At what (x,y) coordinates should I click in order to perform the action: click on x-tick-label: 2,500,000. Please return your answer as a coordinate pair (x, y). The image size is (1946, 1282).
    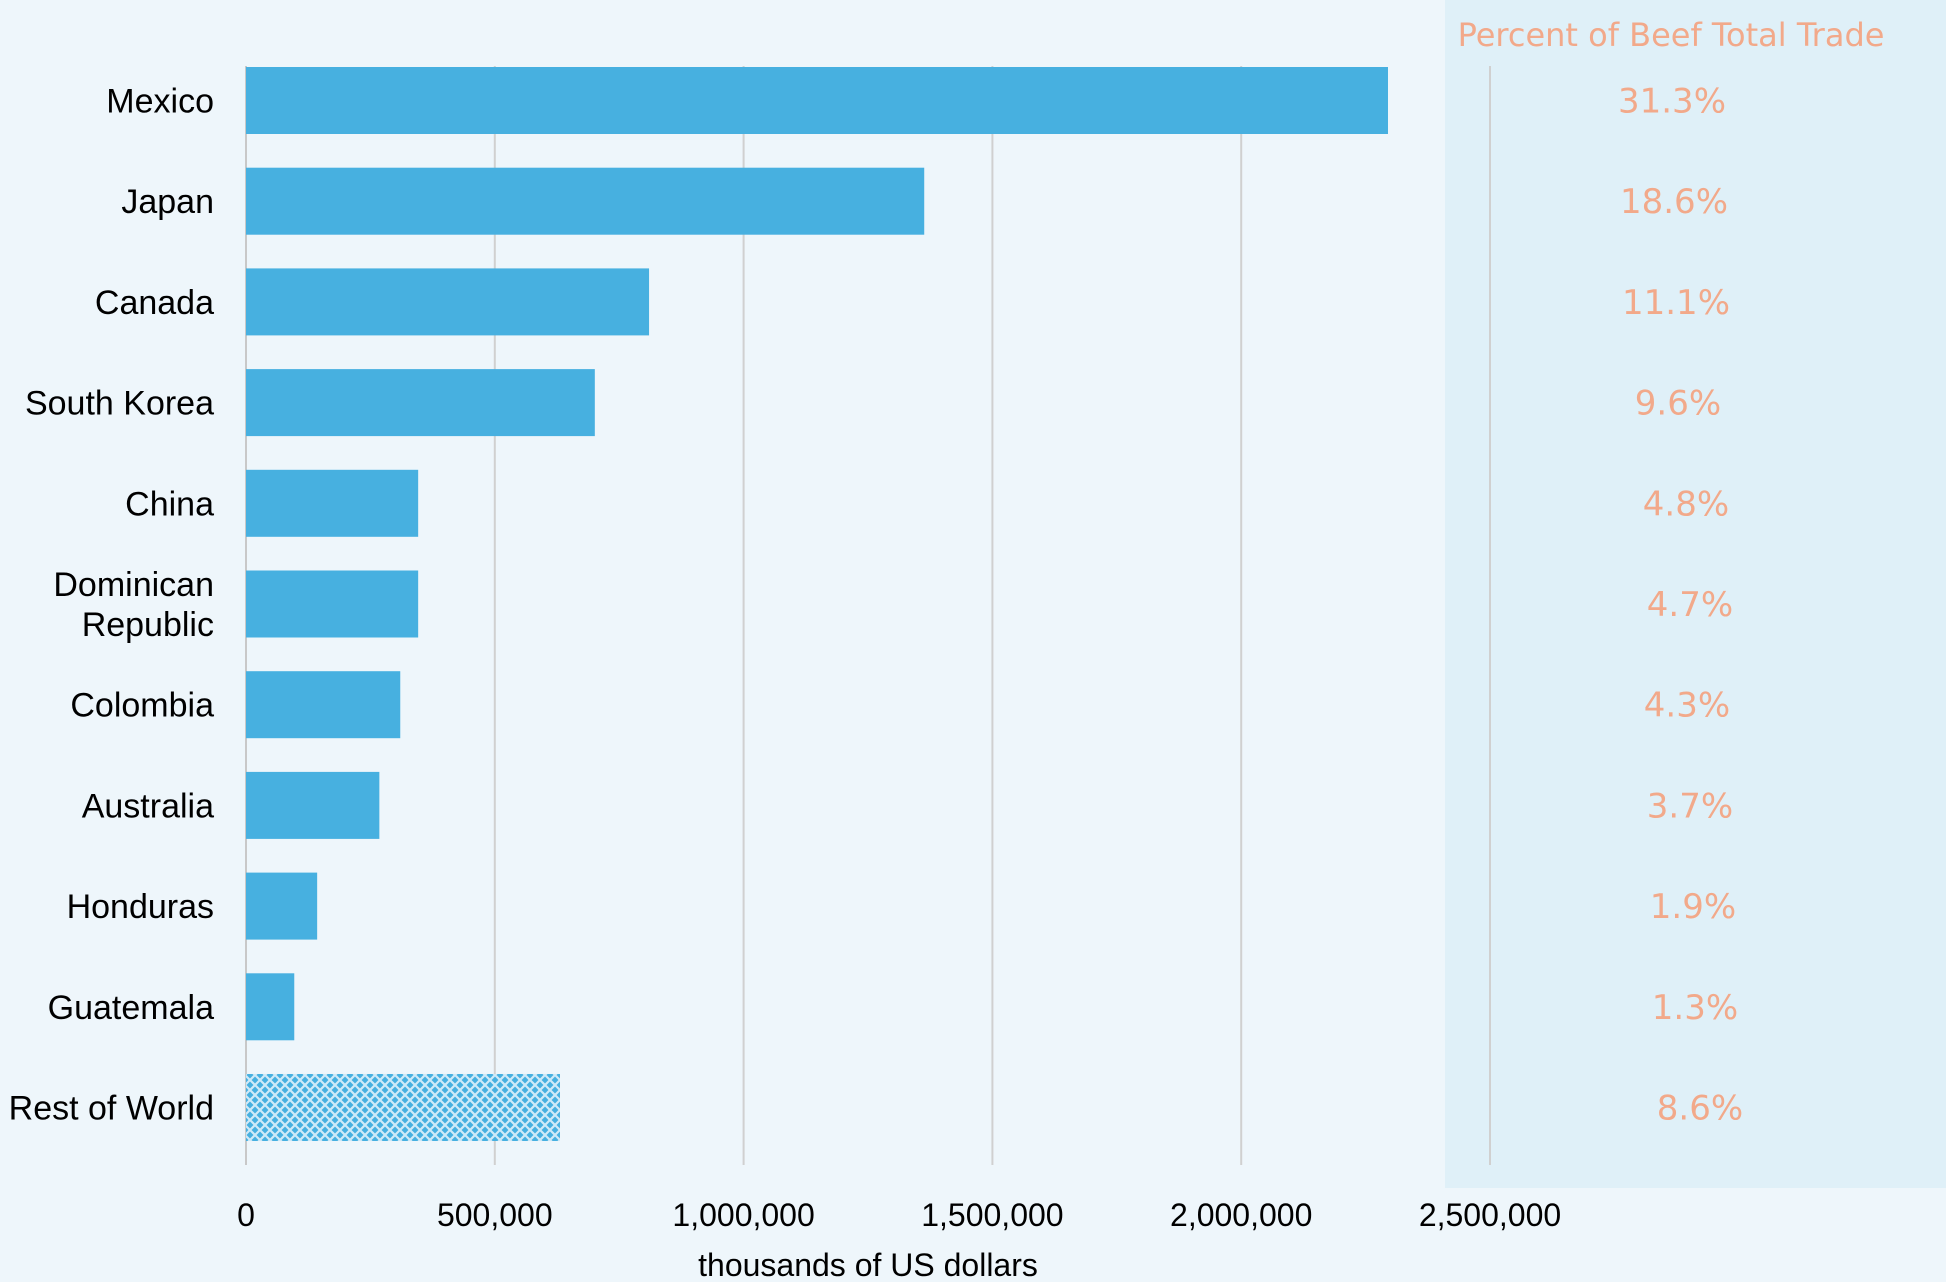
    Looking at the image, I should click on (1490, 1215).